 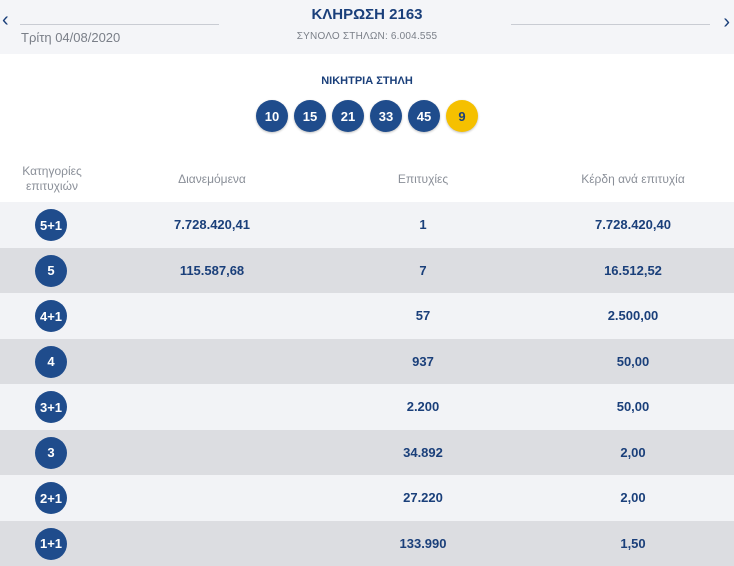 I want to click on table-row: 5 115.587,68 7 16.512,52, so click(x=367, y=270).